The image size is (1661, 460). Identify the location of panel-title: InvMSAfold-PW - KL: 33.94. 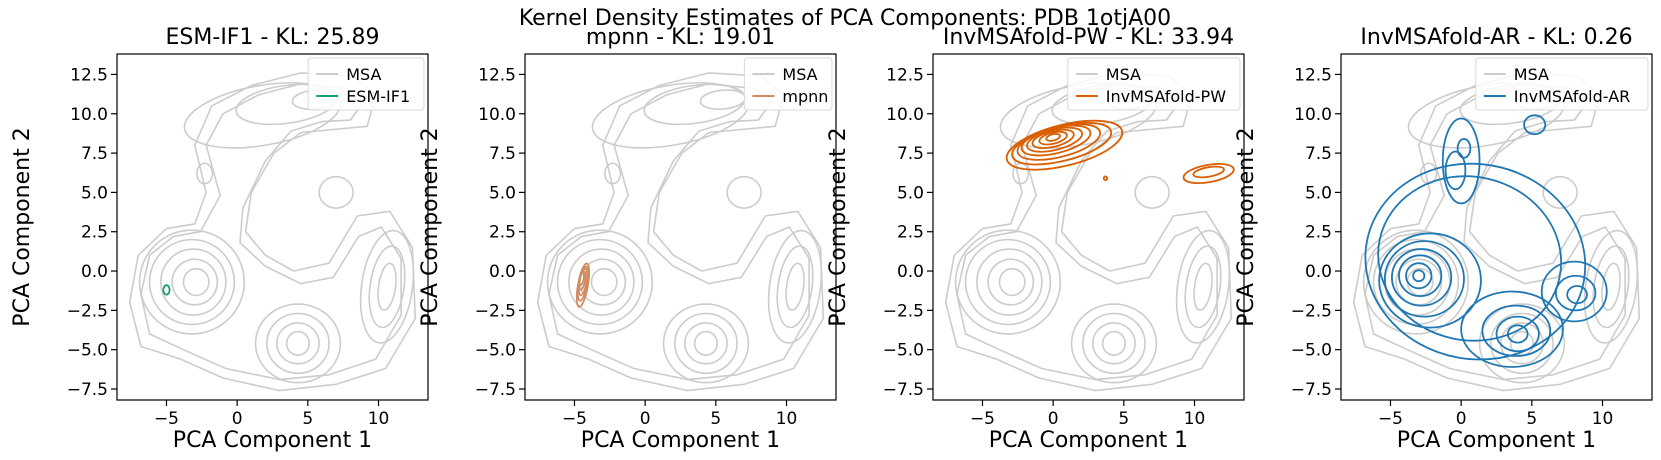
(1088, 37).